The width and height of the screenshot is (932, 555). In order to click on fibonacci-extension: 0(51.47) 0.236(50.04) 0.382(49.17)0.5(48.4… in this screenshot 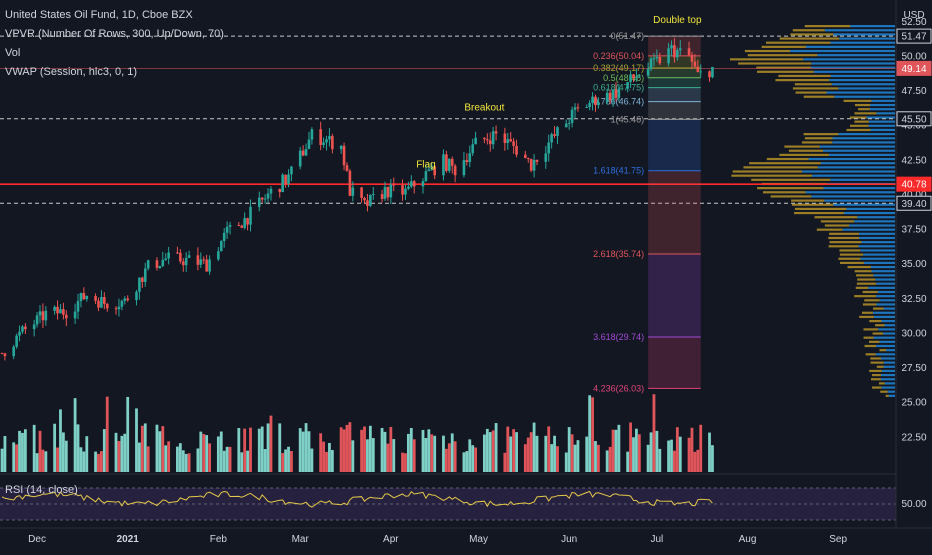, I will do `click(647, 212)`.